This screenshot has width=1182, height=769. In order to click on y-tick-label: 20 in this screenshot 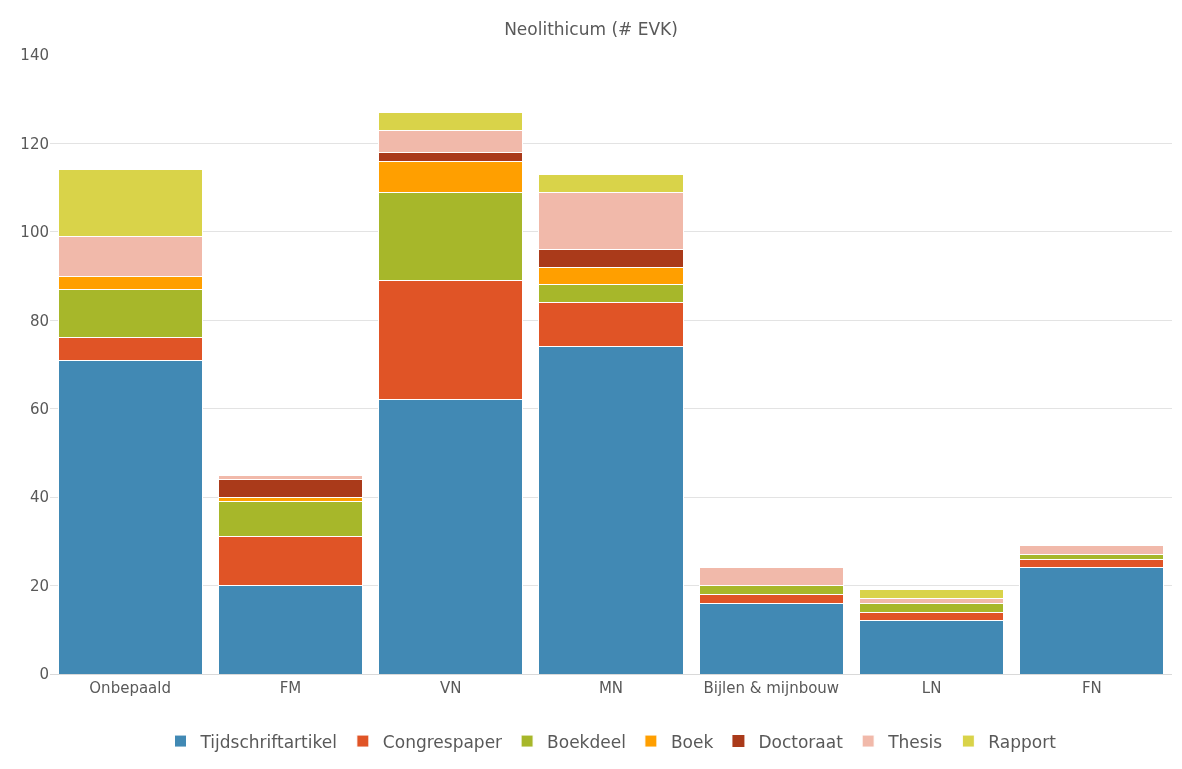, I will do `click(39, 585)`.